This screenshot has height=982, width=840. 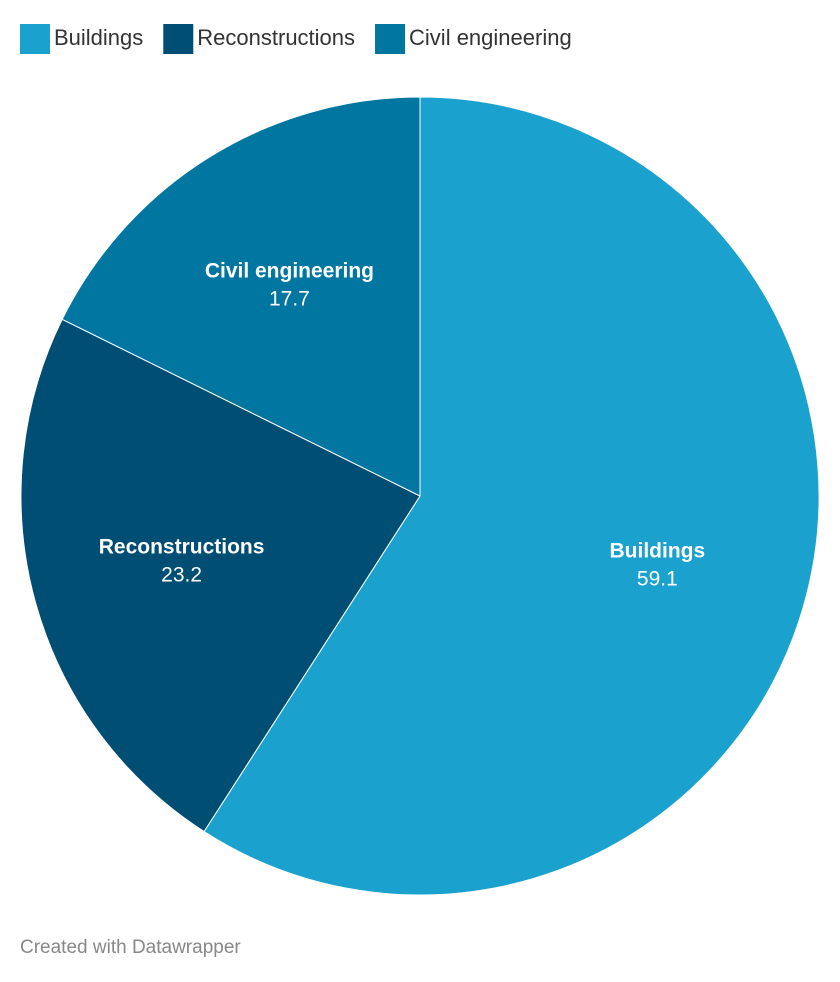 What do you see at coordinates (658, 550) in the screenshot?
I see `slice-label-name: Buildings` at bounding box center [658, 550].